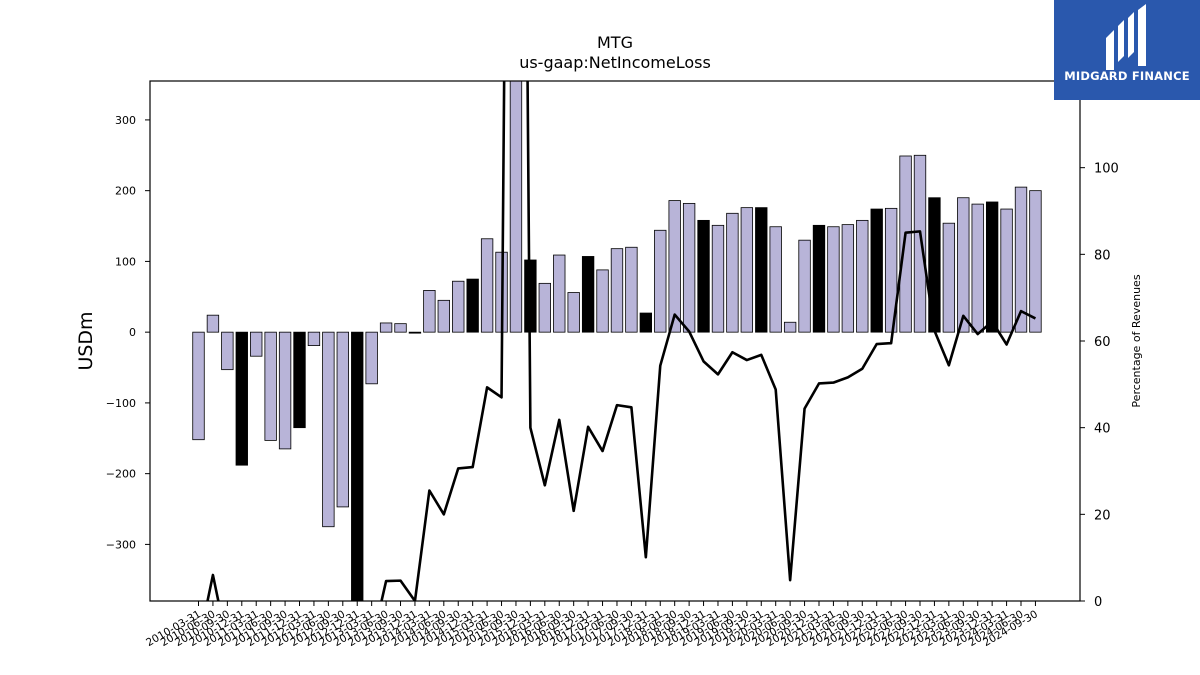 The width and height of the screenshot is (1200, 675). What do you see at coordinates (1102, 255) in the screenshot?
I see `y2-tick-label: 80` at bounding box center [1102, 255].